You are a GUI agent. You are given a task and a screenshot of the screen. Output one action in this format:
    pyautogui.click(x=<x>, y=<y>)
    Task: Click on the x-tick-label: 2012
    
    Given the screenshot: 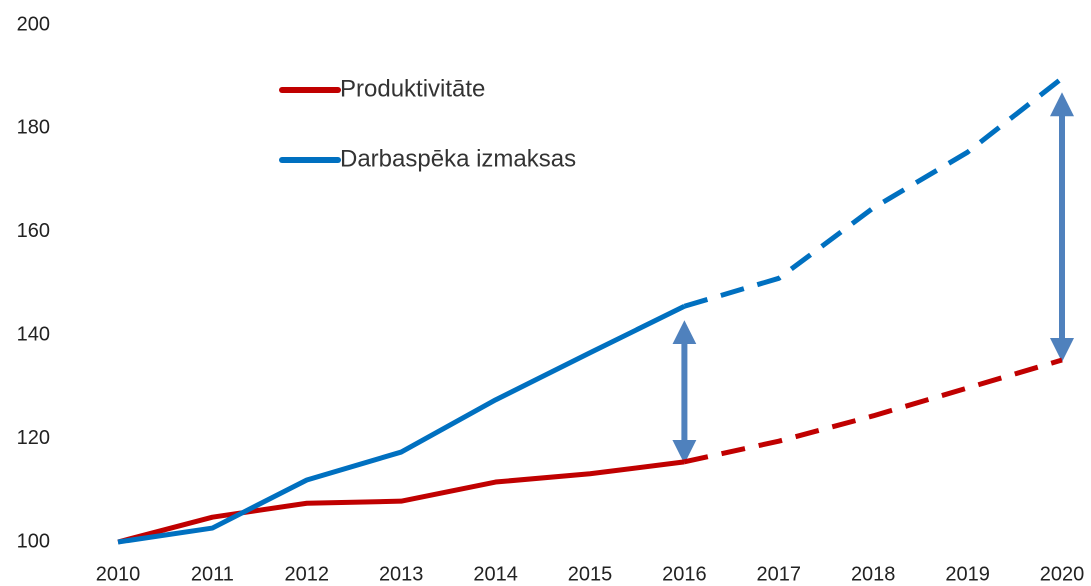 What is the action you would take?
    pyautogui.click(x=307, y=574)
    